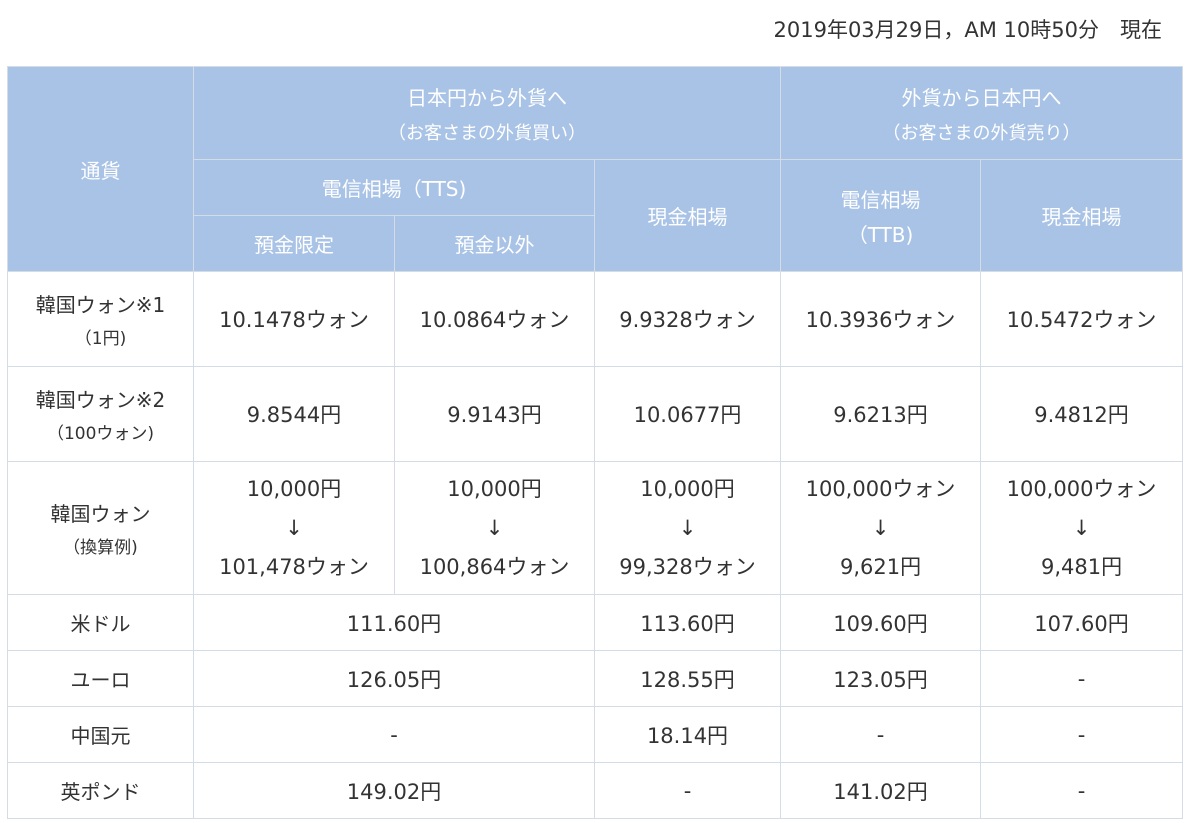 Image resolution: width=1200 pixels, height=823 pixels. What do you see at coordinates (100, 528) in the screenshot?
I see `currency-name-cell: 韓国ウォン （換算例)` at bounding box center [100, 528].